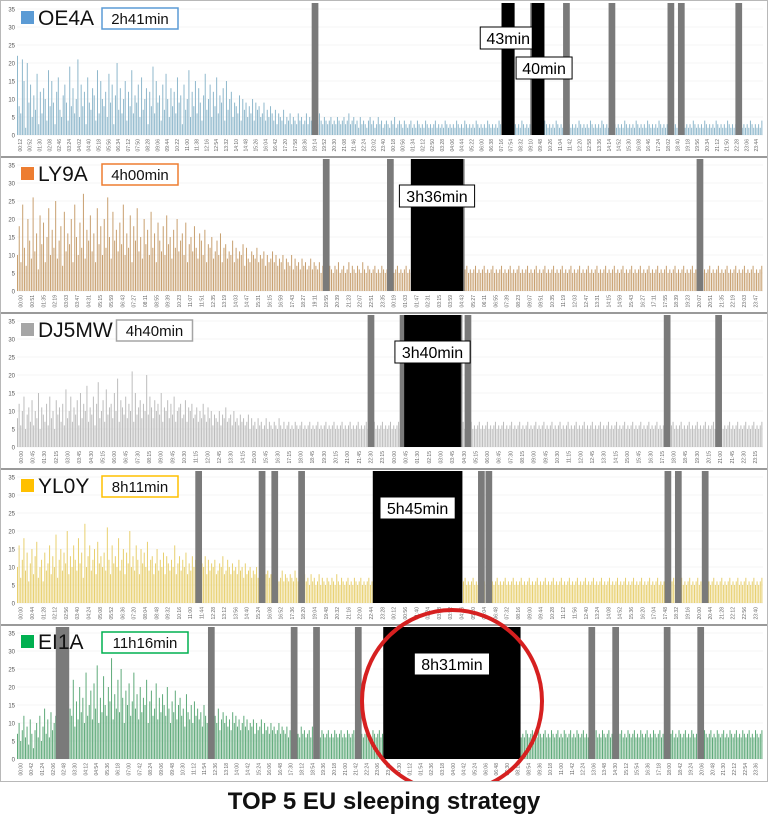  What do you see at coordinates (406, 457) in the screenshot?
I see `x-tick-label: 00:45` at bounding box center [406, 457].